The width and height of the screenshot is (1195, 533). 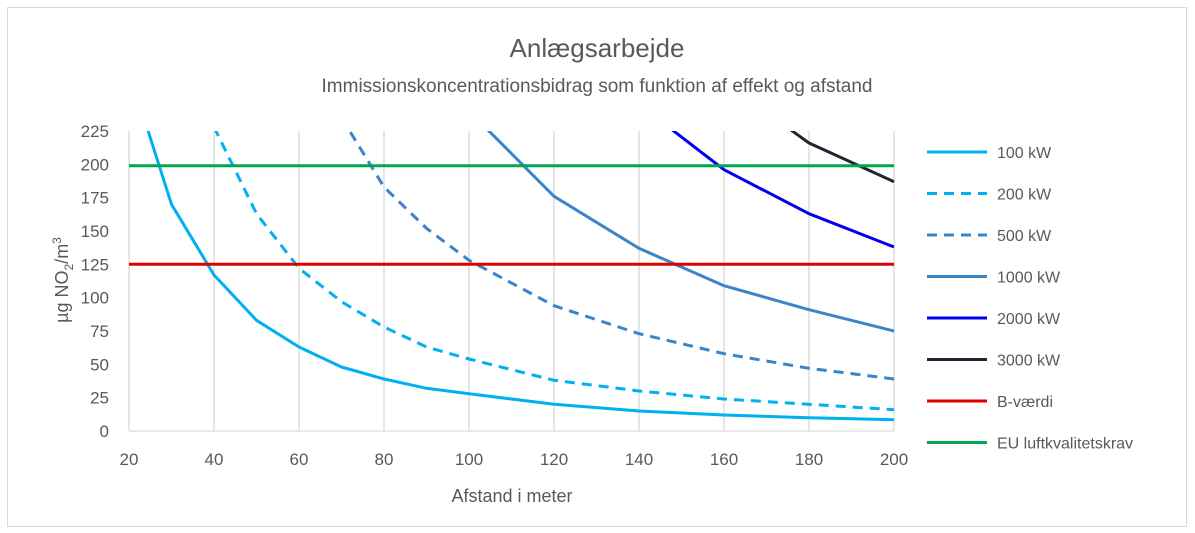 What do you see at coordinates (1024, 153) in the screenshot?
I see `legend-label: 100 kW` at bounding box center [1024, 153].